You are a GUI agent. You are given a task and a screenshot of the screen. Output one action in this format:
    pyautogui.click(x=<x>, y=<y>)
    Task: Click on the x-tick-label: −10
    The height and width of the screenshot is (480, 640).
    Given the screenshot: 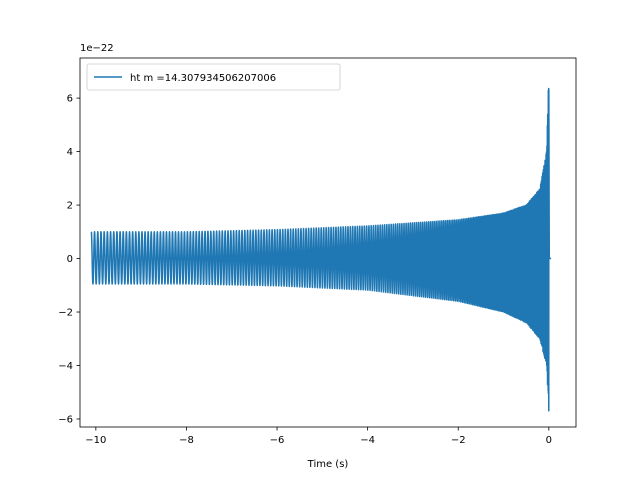 What is the action you would take?
    pyautogui.click(x=95, y=440)
    